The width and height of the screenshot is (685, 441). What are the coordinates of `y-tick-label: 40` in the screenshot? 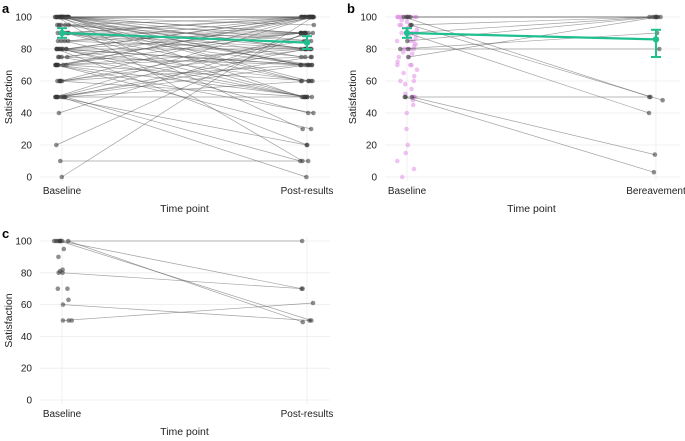 It's located at (27, 114).